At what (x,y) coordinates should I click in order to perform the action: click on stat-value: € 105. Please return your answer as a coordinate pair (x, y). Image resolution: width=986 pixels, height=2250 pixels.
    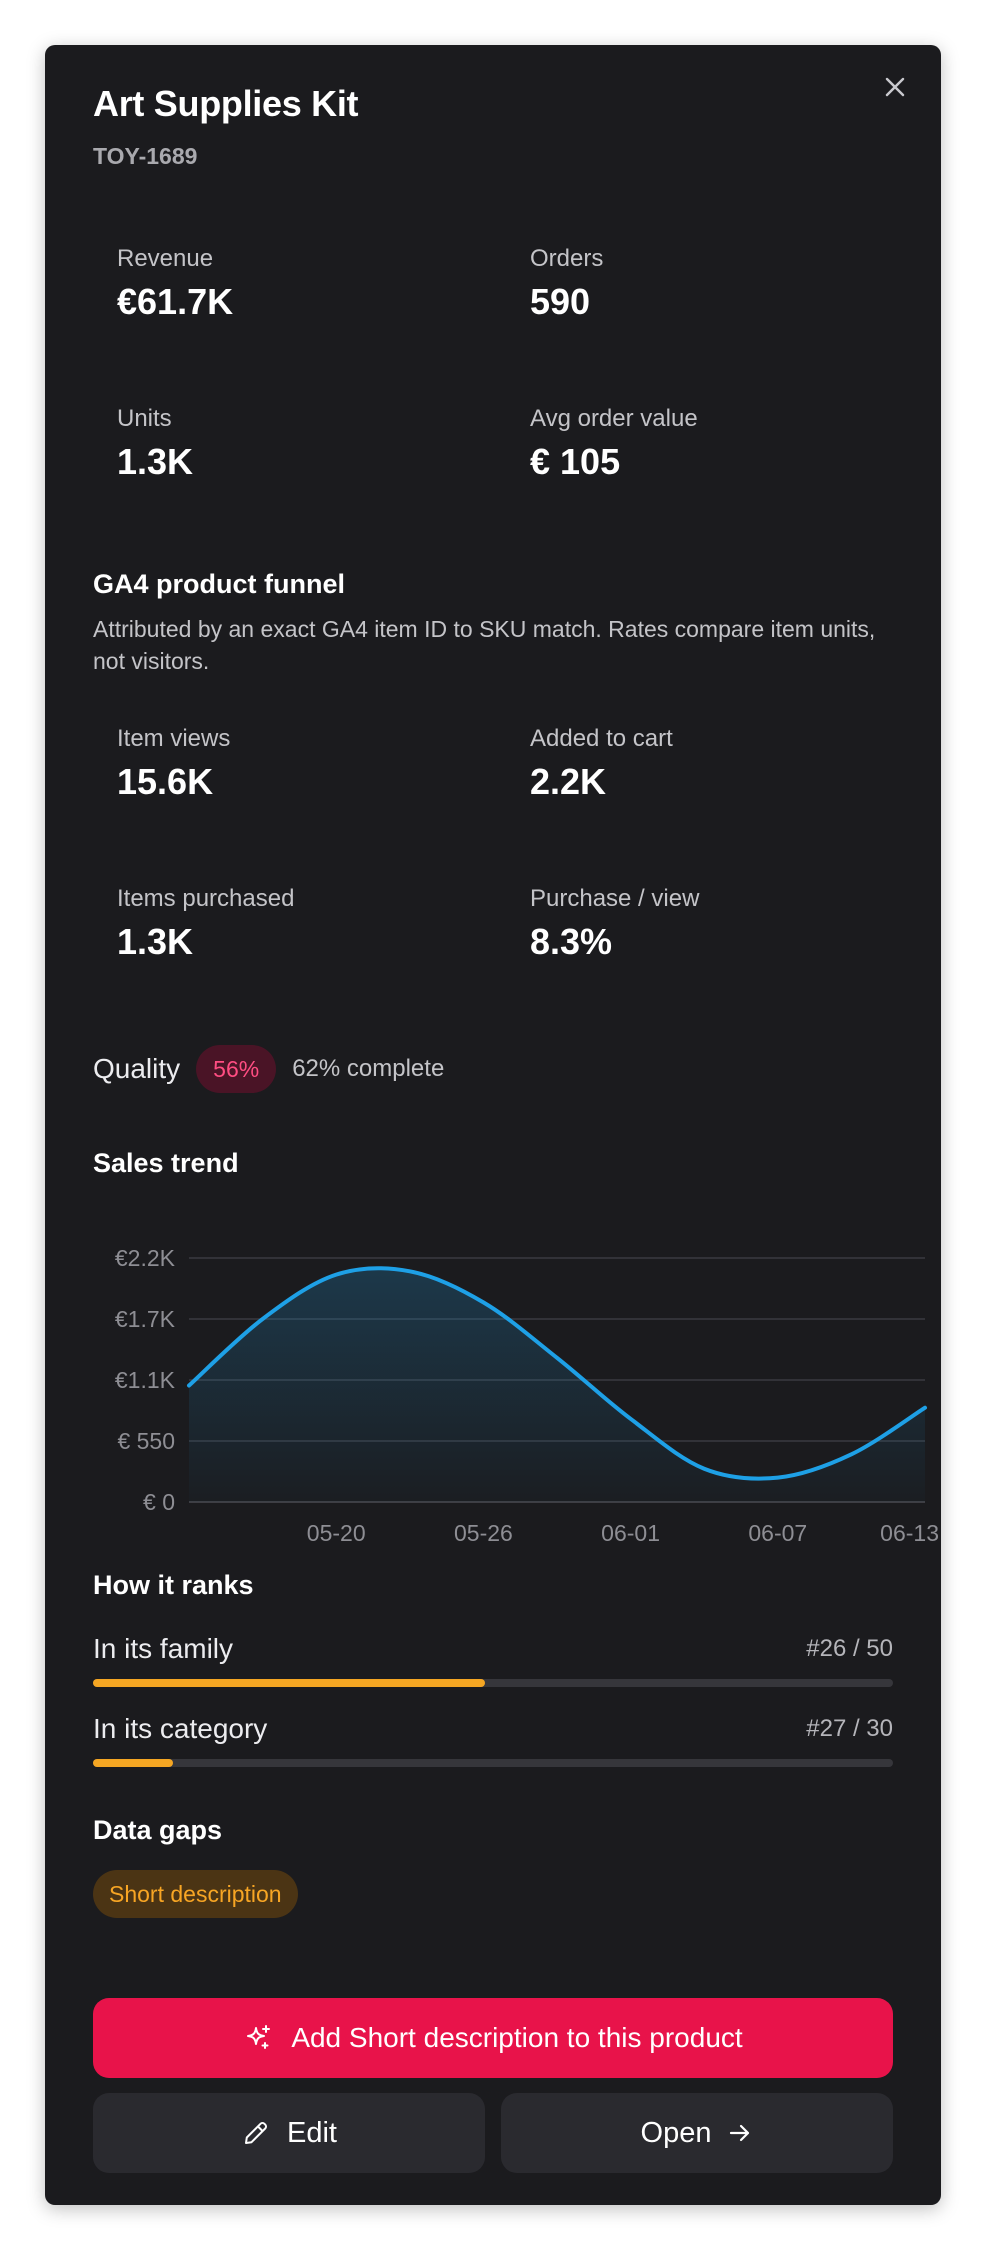
    Looking at the image, I should click on (575, 461).